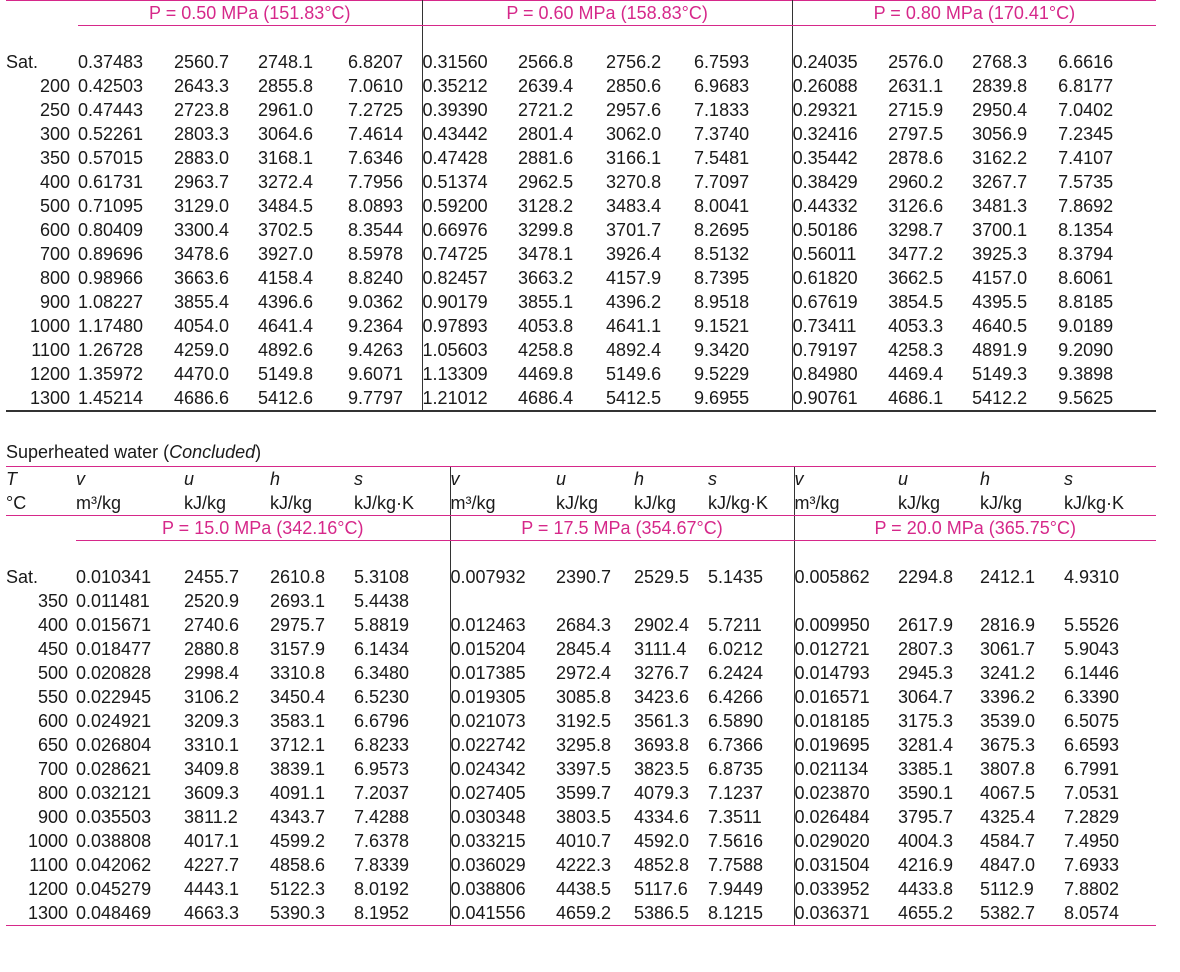 Image resolution: width=1180 pixels, height=972 pixels. I want to click on entropy-cell: 6.1446, so click(1092, 673).